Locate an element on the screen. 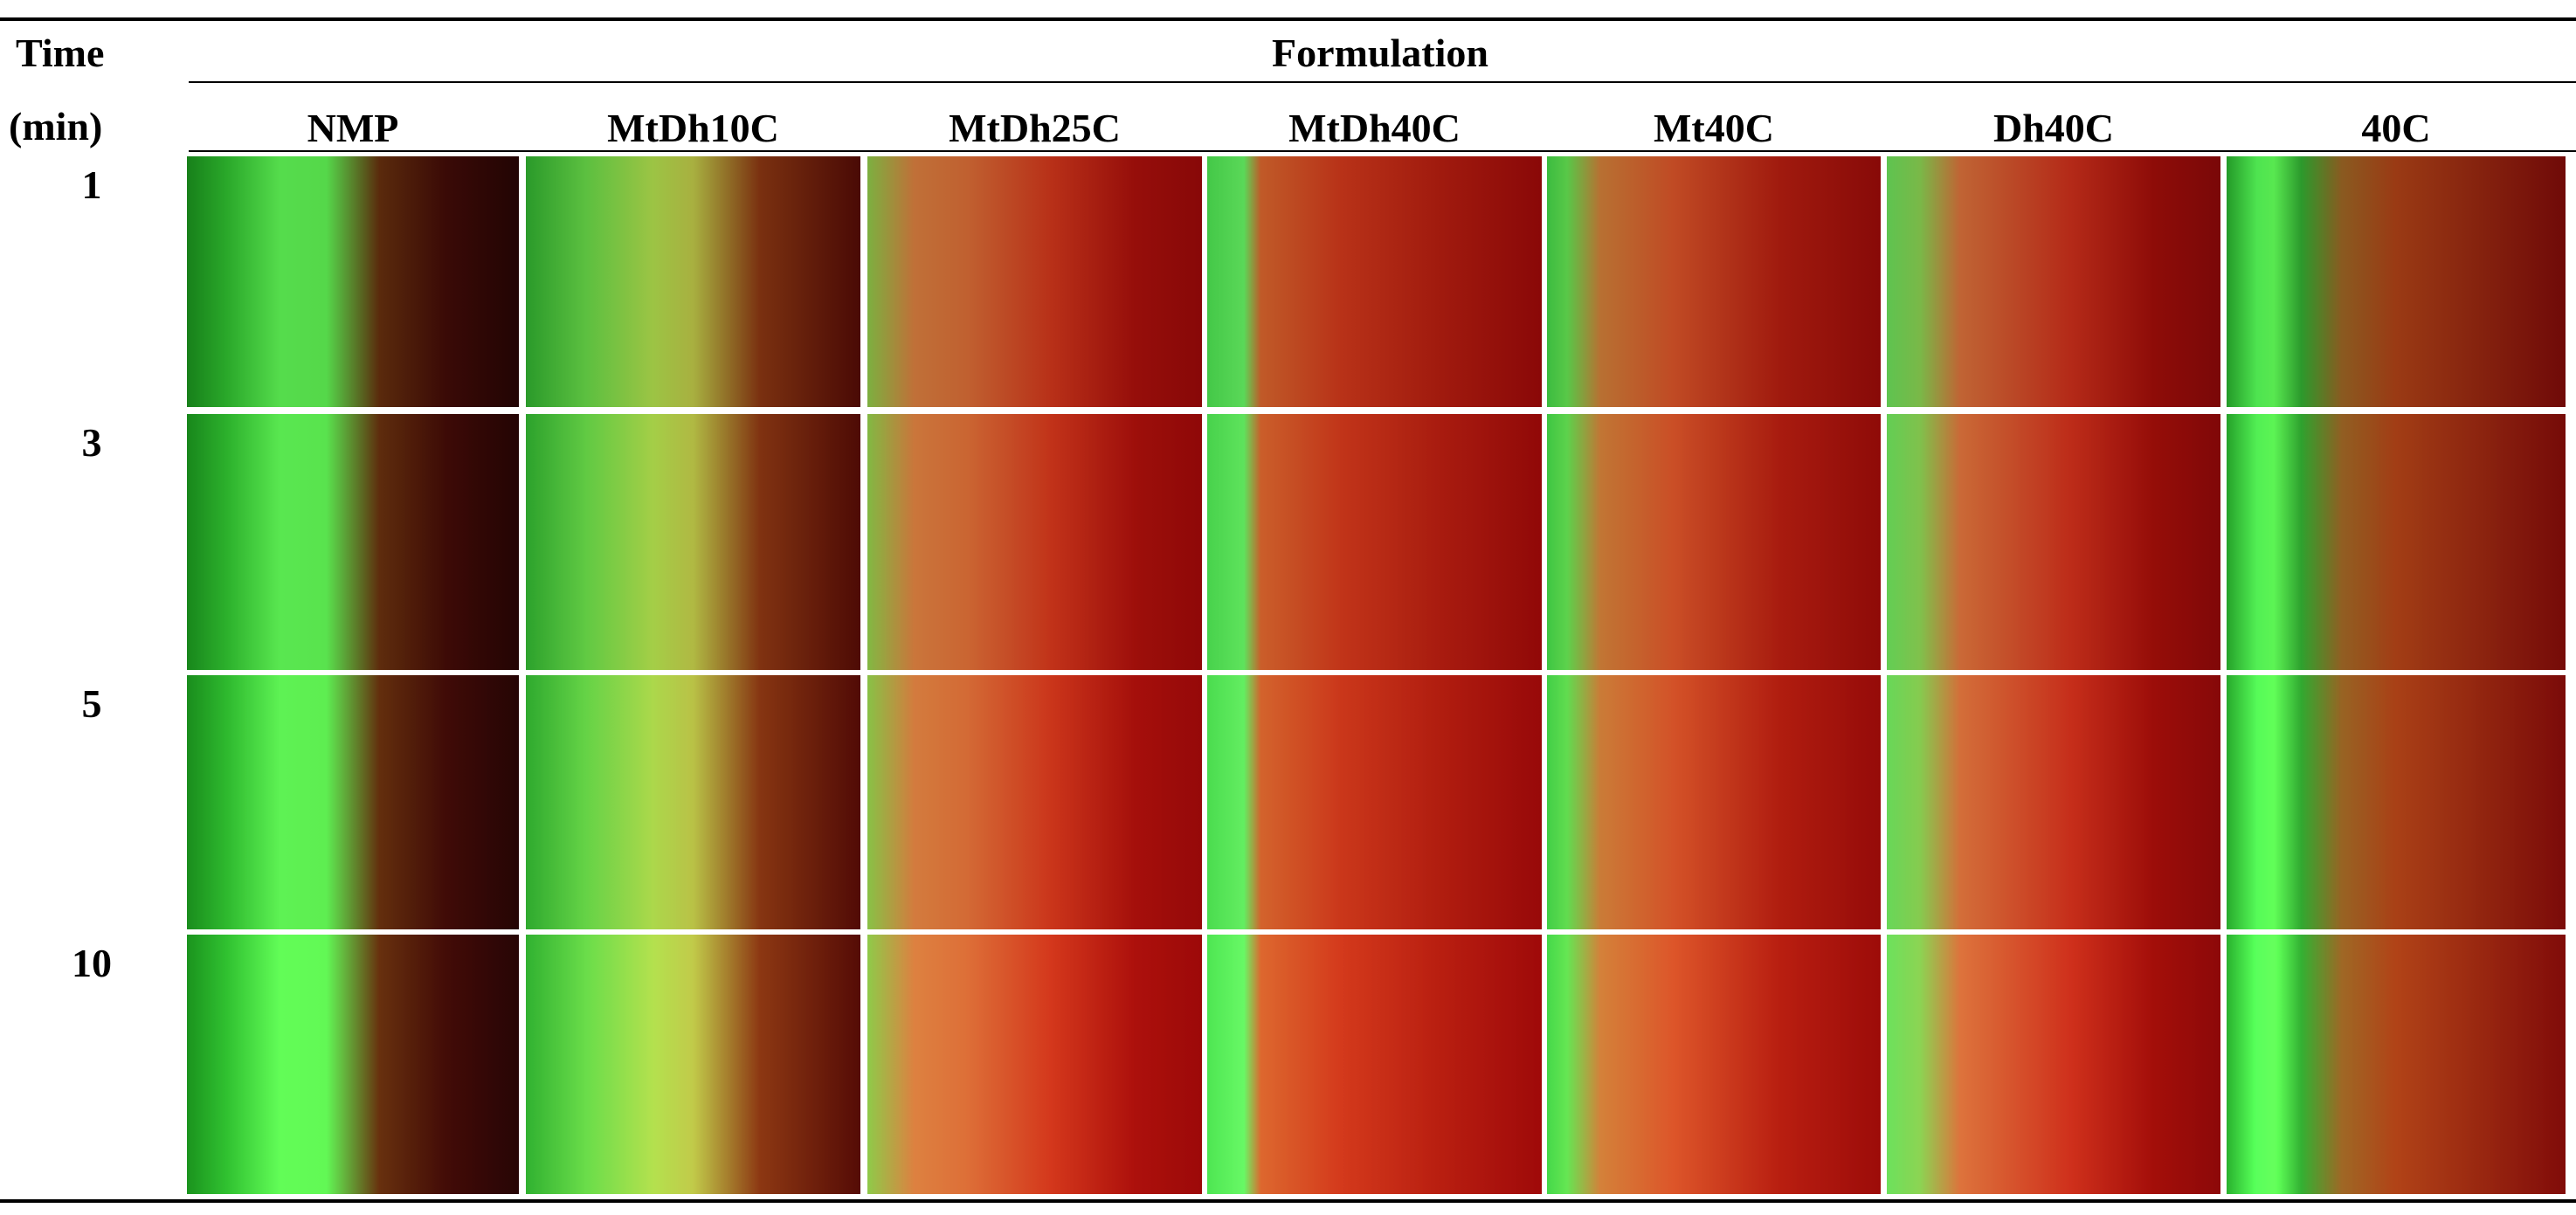 The width and height of the screenshot is (2576, 1215). column-header: NMP is located at coordinates (353, 128).